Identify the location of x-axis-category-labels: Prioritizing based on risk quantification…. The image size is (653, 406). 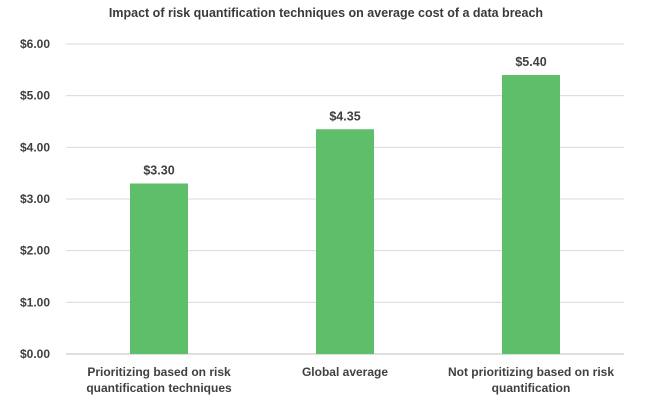
(350, 380).